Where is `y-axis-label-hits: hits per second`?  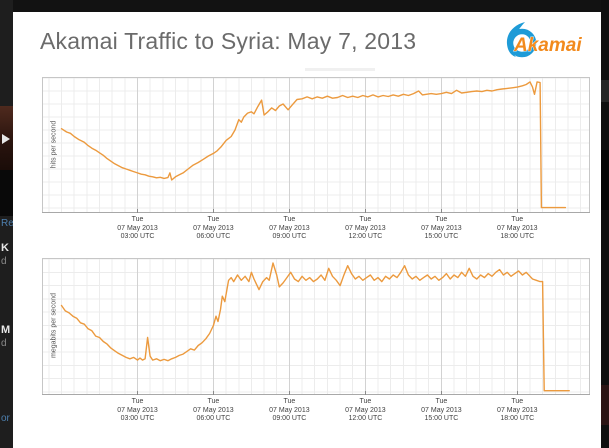
y-axis-label-hits: hits per second is located at coordinates (54, 144).